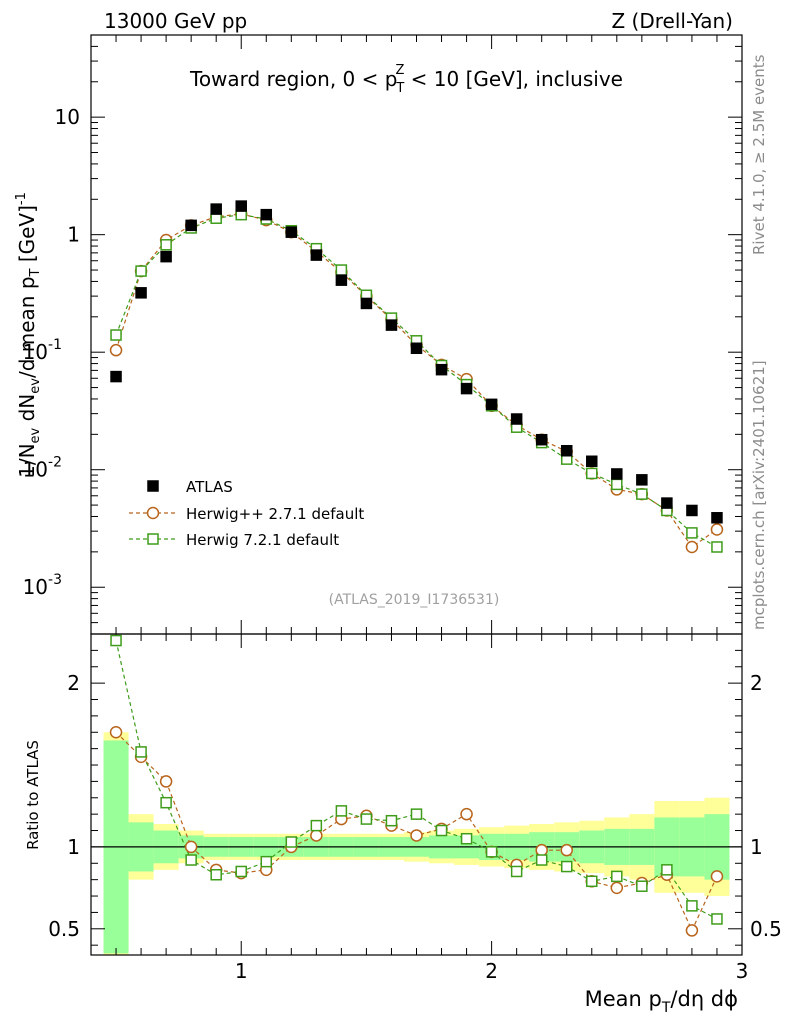 The image size is (786, 1024). Describe the element at coordinates (42, 468) in the screenshot. I see `y-tick-label: 10⁻²` at that location.